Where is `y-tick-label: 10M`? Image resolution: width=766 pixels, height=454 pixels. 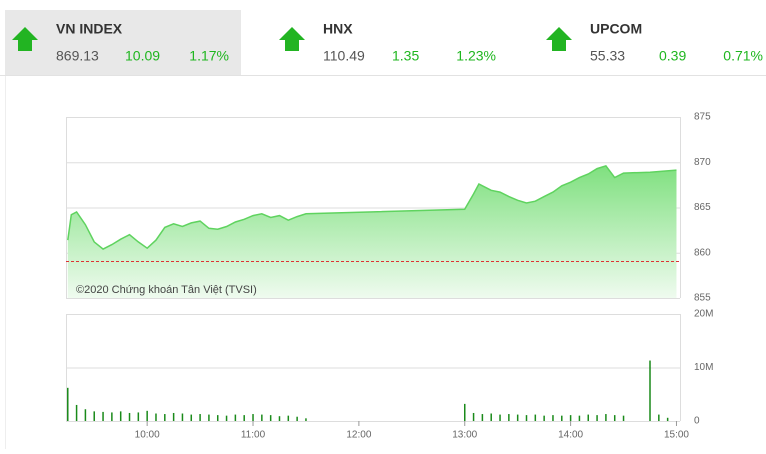 y-tick-label: 10M is located at coordinates (703, 367).